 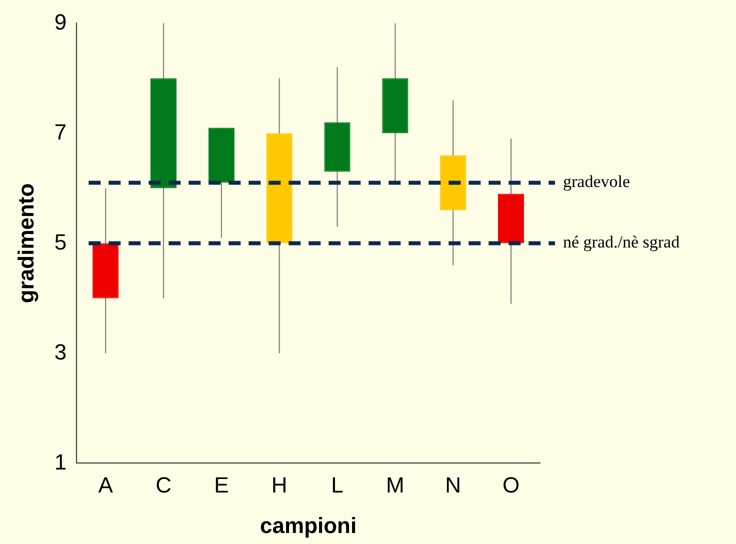 I want to click on x-tick-label: N, so click(x=453, y=485).